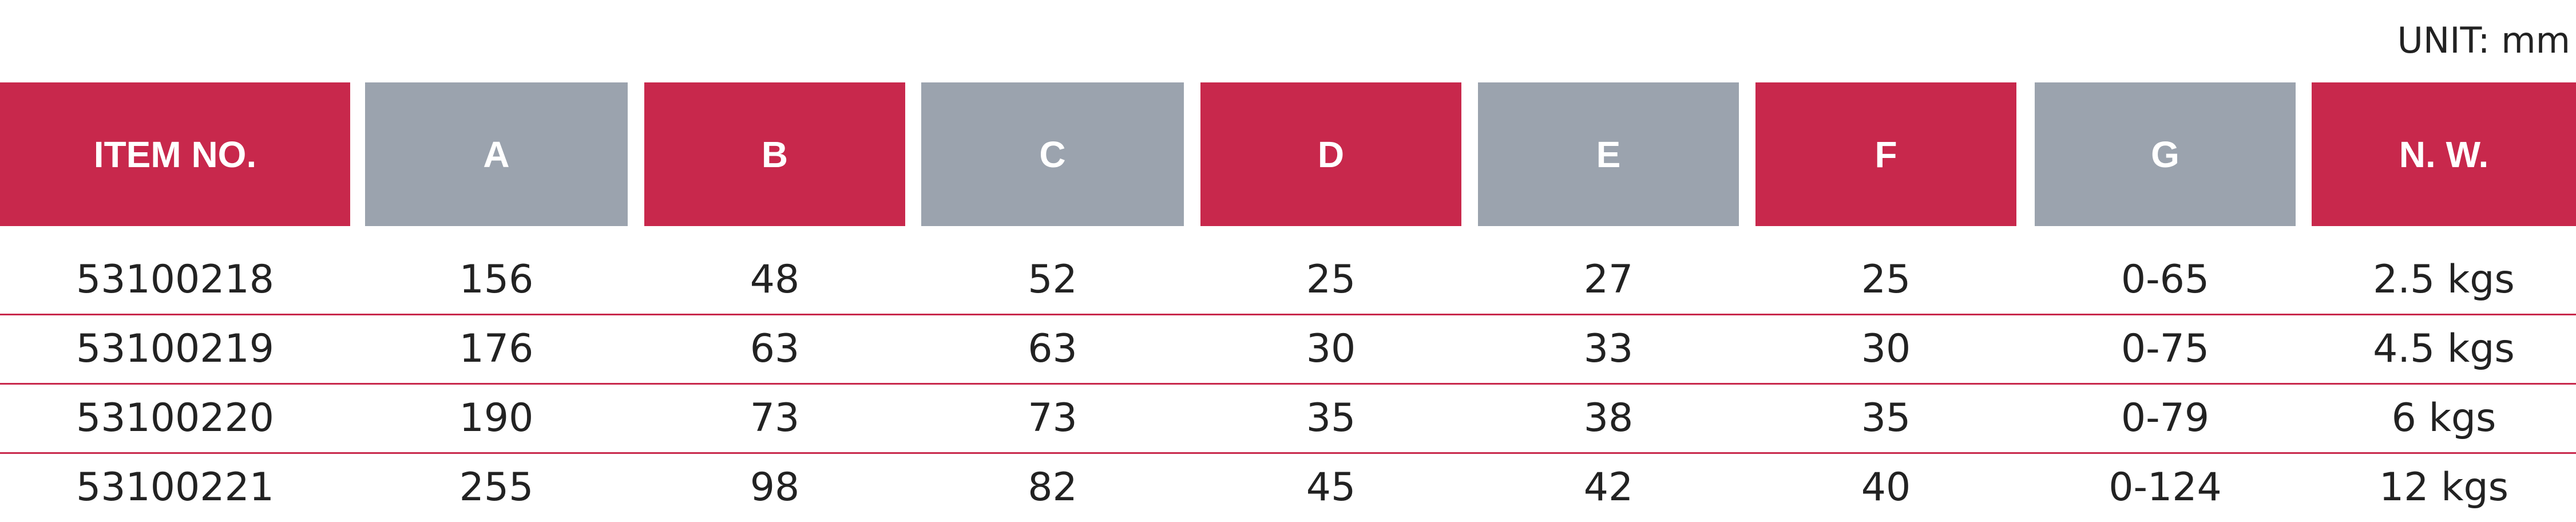 This screenshot has height=522, width=2576. What do you see at coordinates (497, 418) in the screenshot?
I see `table-cell: 190` at bounding box center [497, 418].